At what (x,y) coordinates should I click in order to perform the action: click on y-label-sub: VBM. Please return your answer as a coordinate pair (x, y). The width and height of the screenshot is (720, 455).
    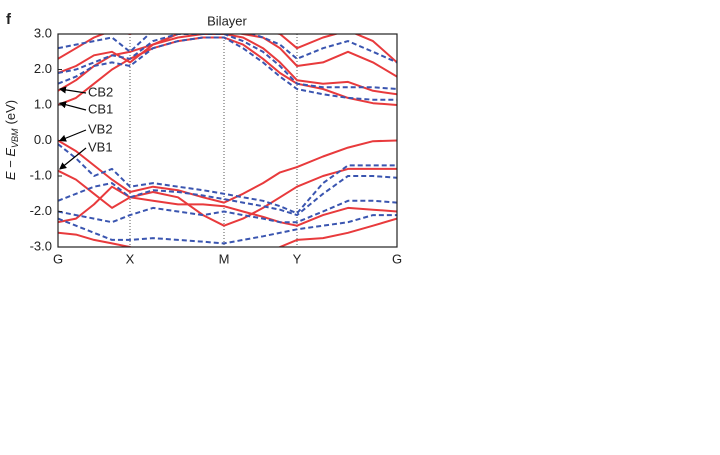
    Looking at the image, I should click on (15, 138).